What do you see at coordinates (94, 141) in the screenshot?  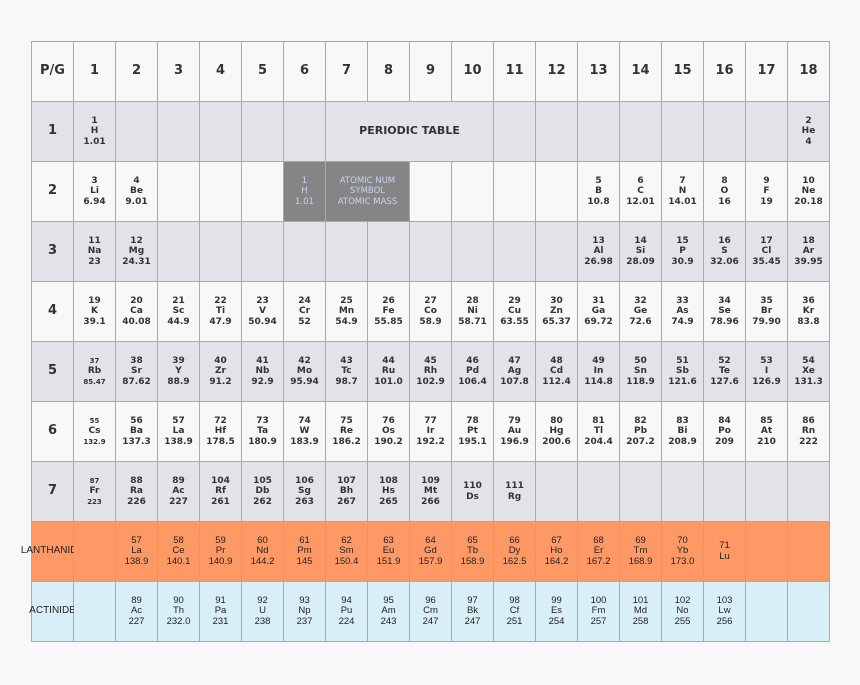 I see `atomic-mass: 1.01` at bounding box center [94, 141].